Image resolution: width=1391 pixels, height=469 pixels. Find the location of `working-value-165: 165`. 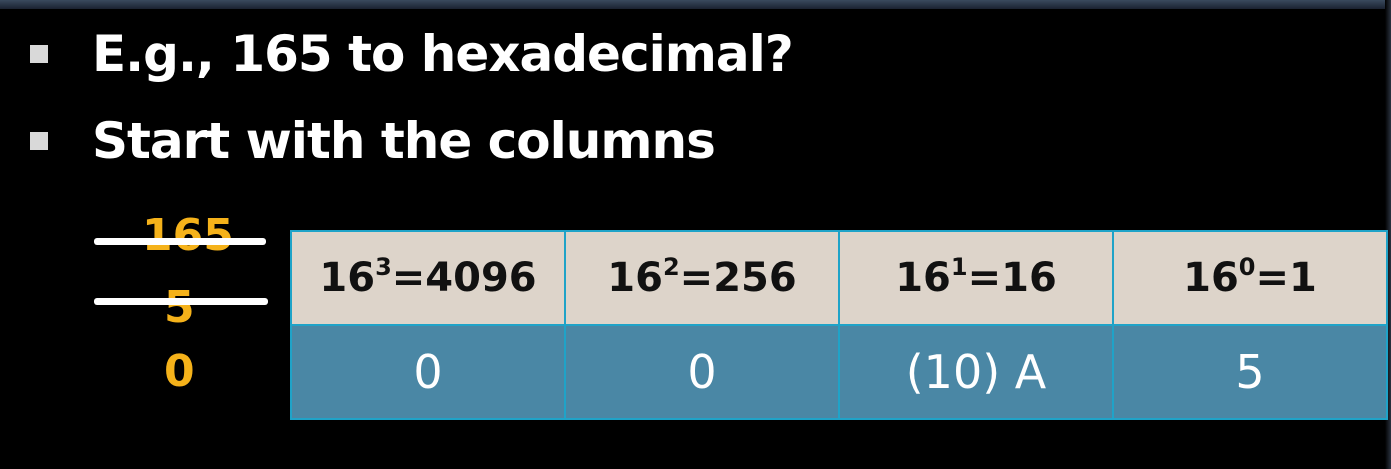

working-value-165: 165 is located at coordinates (188, 235).